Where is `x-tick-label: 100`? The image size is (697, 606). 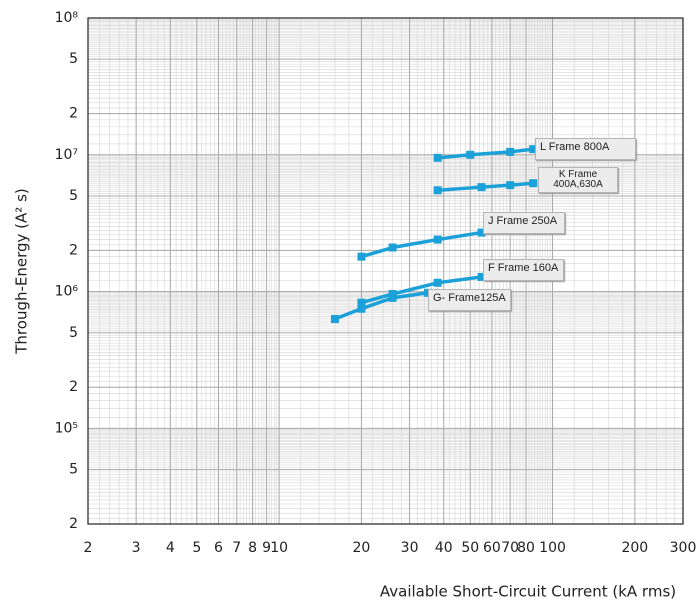 x-tick-label: 100 is located at coordinates (552, 548).